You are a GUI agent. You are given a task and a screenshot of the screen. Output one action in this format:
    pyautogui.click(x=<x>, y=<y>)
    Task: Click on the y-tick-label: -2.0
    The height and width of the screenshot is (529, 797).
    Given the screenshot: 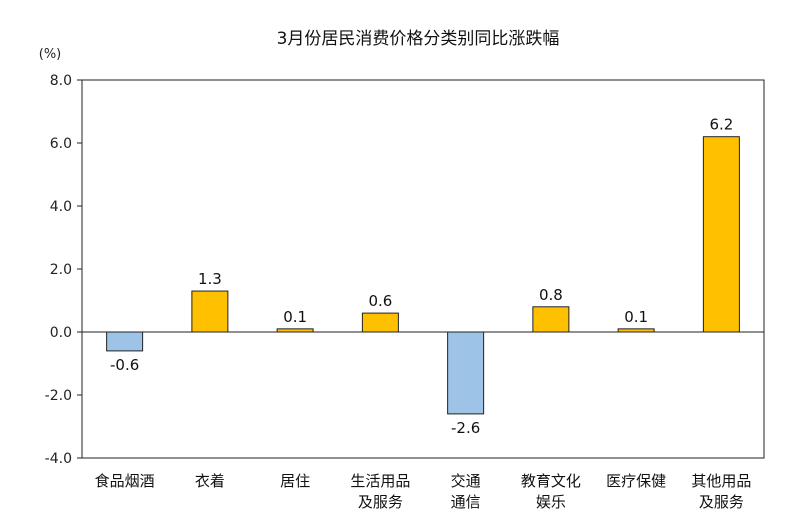 What is the action you would take?
    pyautogui.click(x=58, y=396)
    